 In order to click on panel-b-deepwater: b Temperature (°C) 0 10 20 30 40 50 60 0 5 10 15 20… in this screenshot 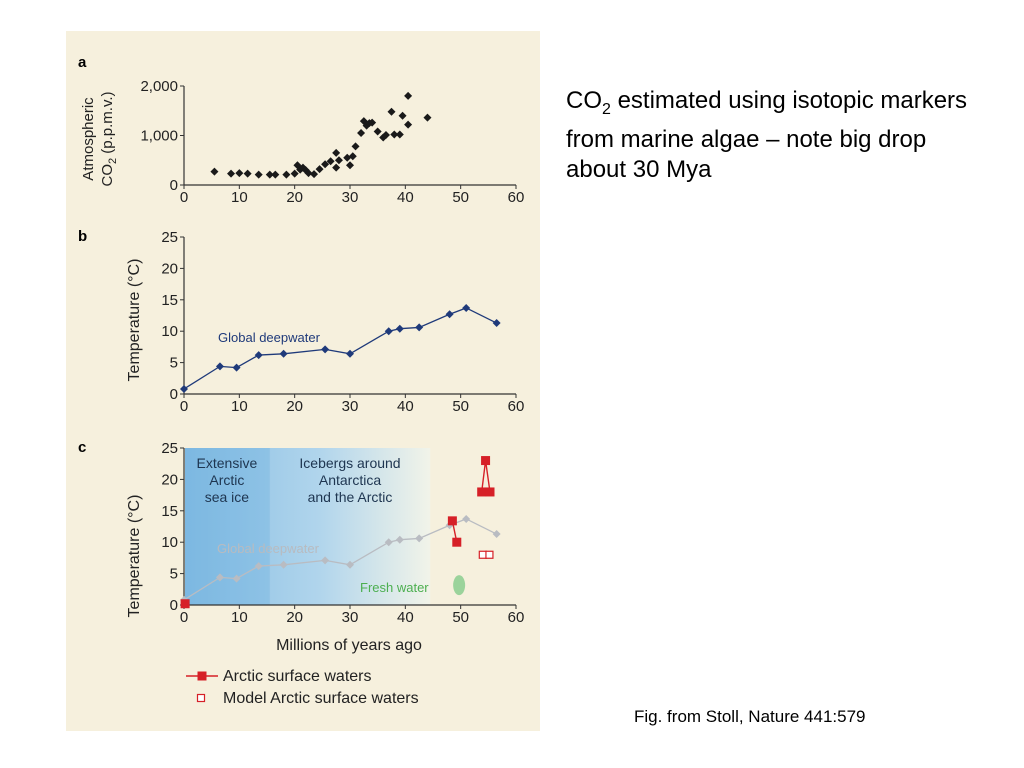, I will do `click(301, 321)`.